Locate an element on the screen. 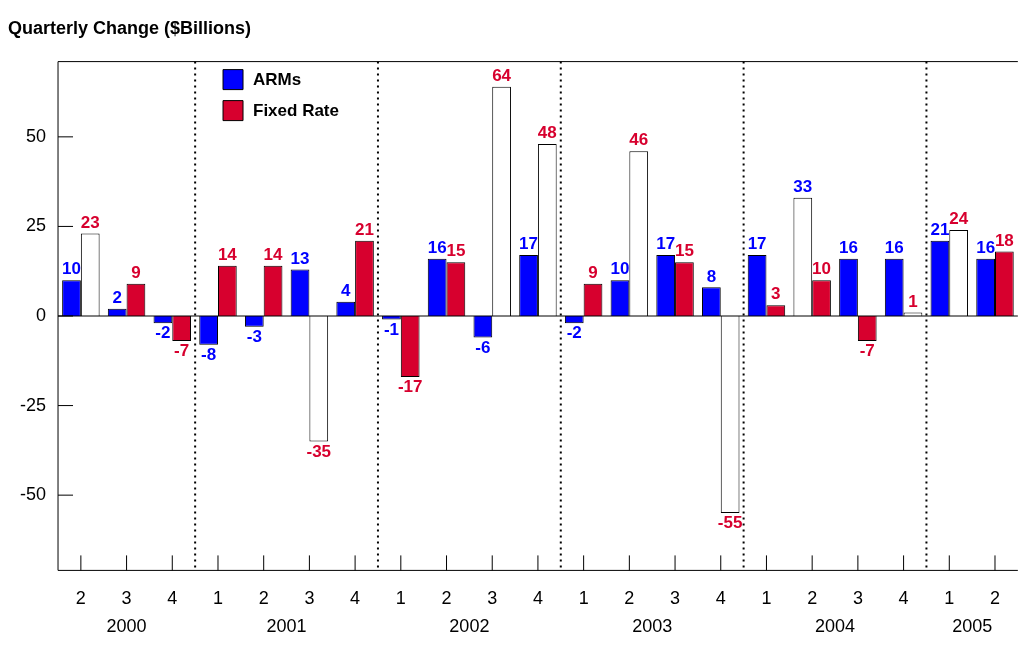 The image size is (1026, 663). text: 2000 is located at coordinates (126, 626).